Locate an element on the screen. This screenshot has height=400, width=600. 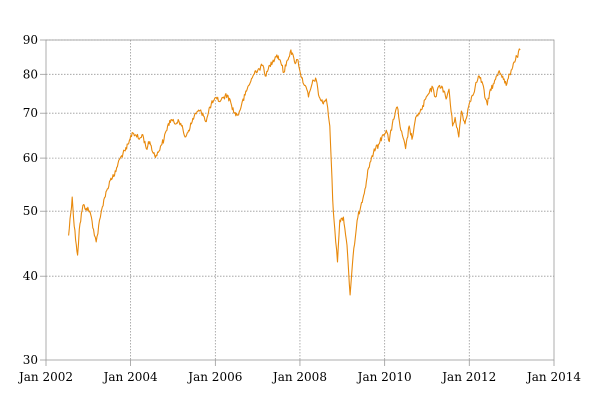
x-tick-label: Jan 2008 is located at coordinates (299, 377).